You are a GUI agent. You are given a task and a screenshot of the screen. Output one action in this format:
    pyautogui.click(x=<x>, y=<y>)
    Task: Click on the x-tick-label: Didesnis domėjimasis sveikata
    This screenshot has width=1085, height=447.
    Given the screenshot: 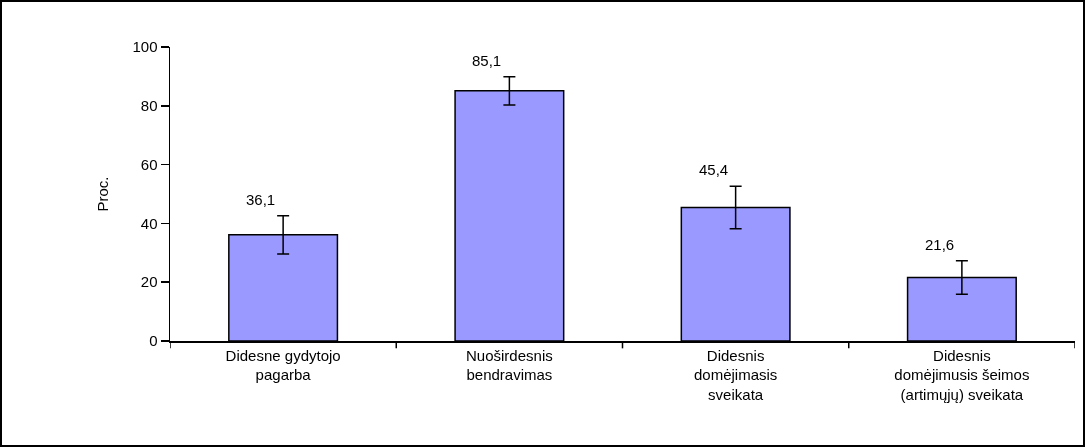 What is the action you would take?
    pyautogui.click(x=735, y=374)
    